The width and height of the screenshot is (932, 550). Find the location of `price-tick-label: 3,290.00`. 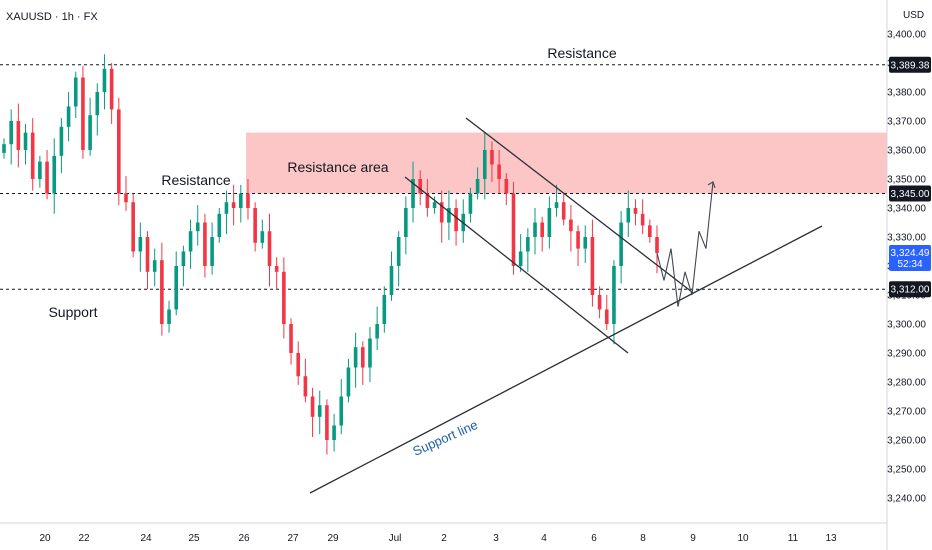

price-tick-label: 3,290.00 is located at coordinates (906, 354).